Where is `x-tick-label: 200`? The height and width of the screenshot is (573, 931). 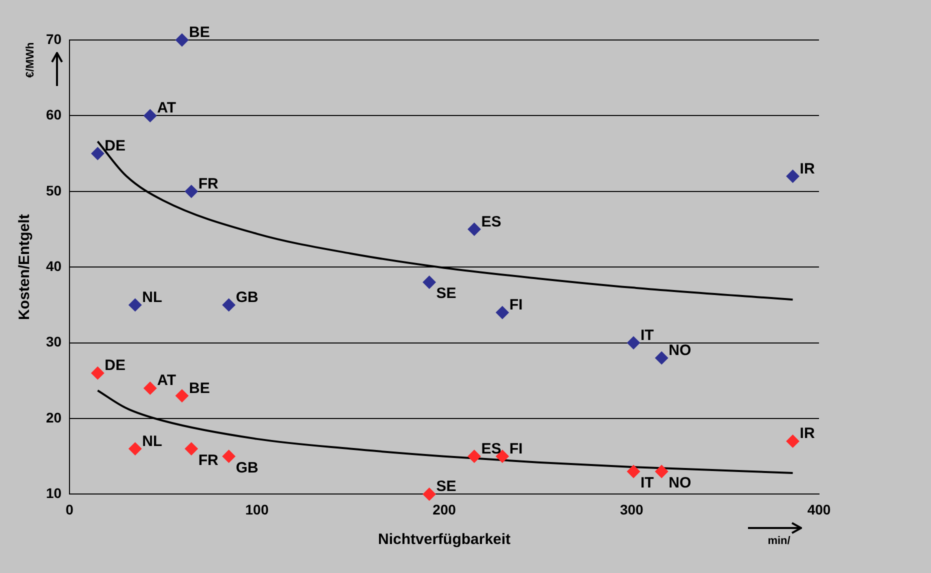
x-tick-label: 200 is located at coordinates (444, 509).